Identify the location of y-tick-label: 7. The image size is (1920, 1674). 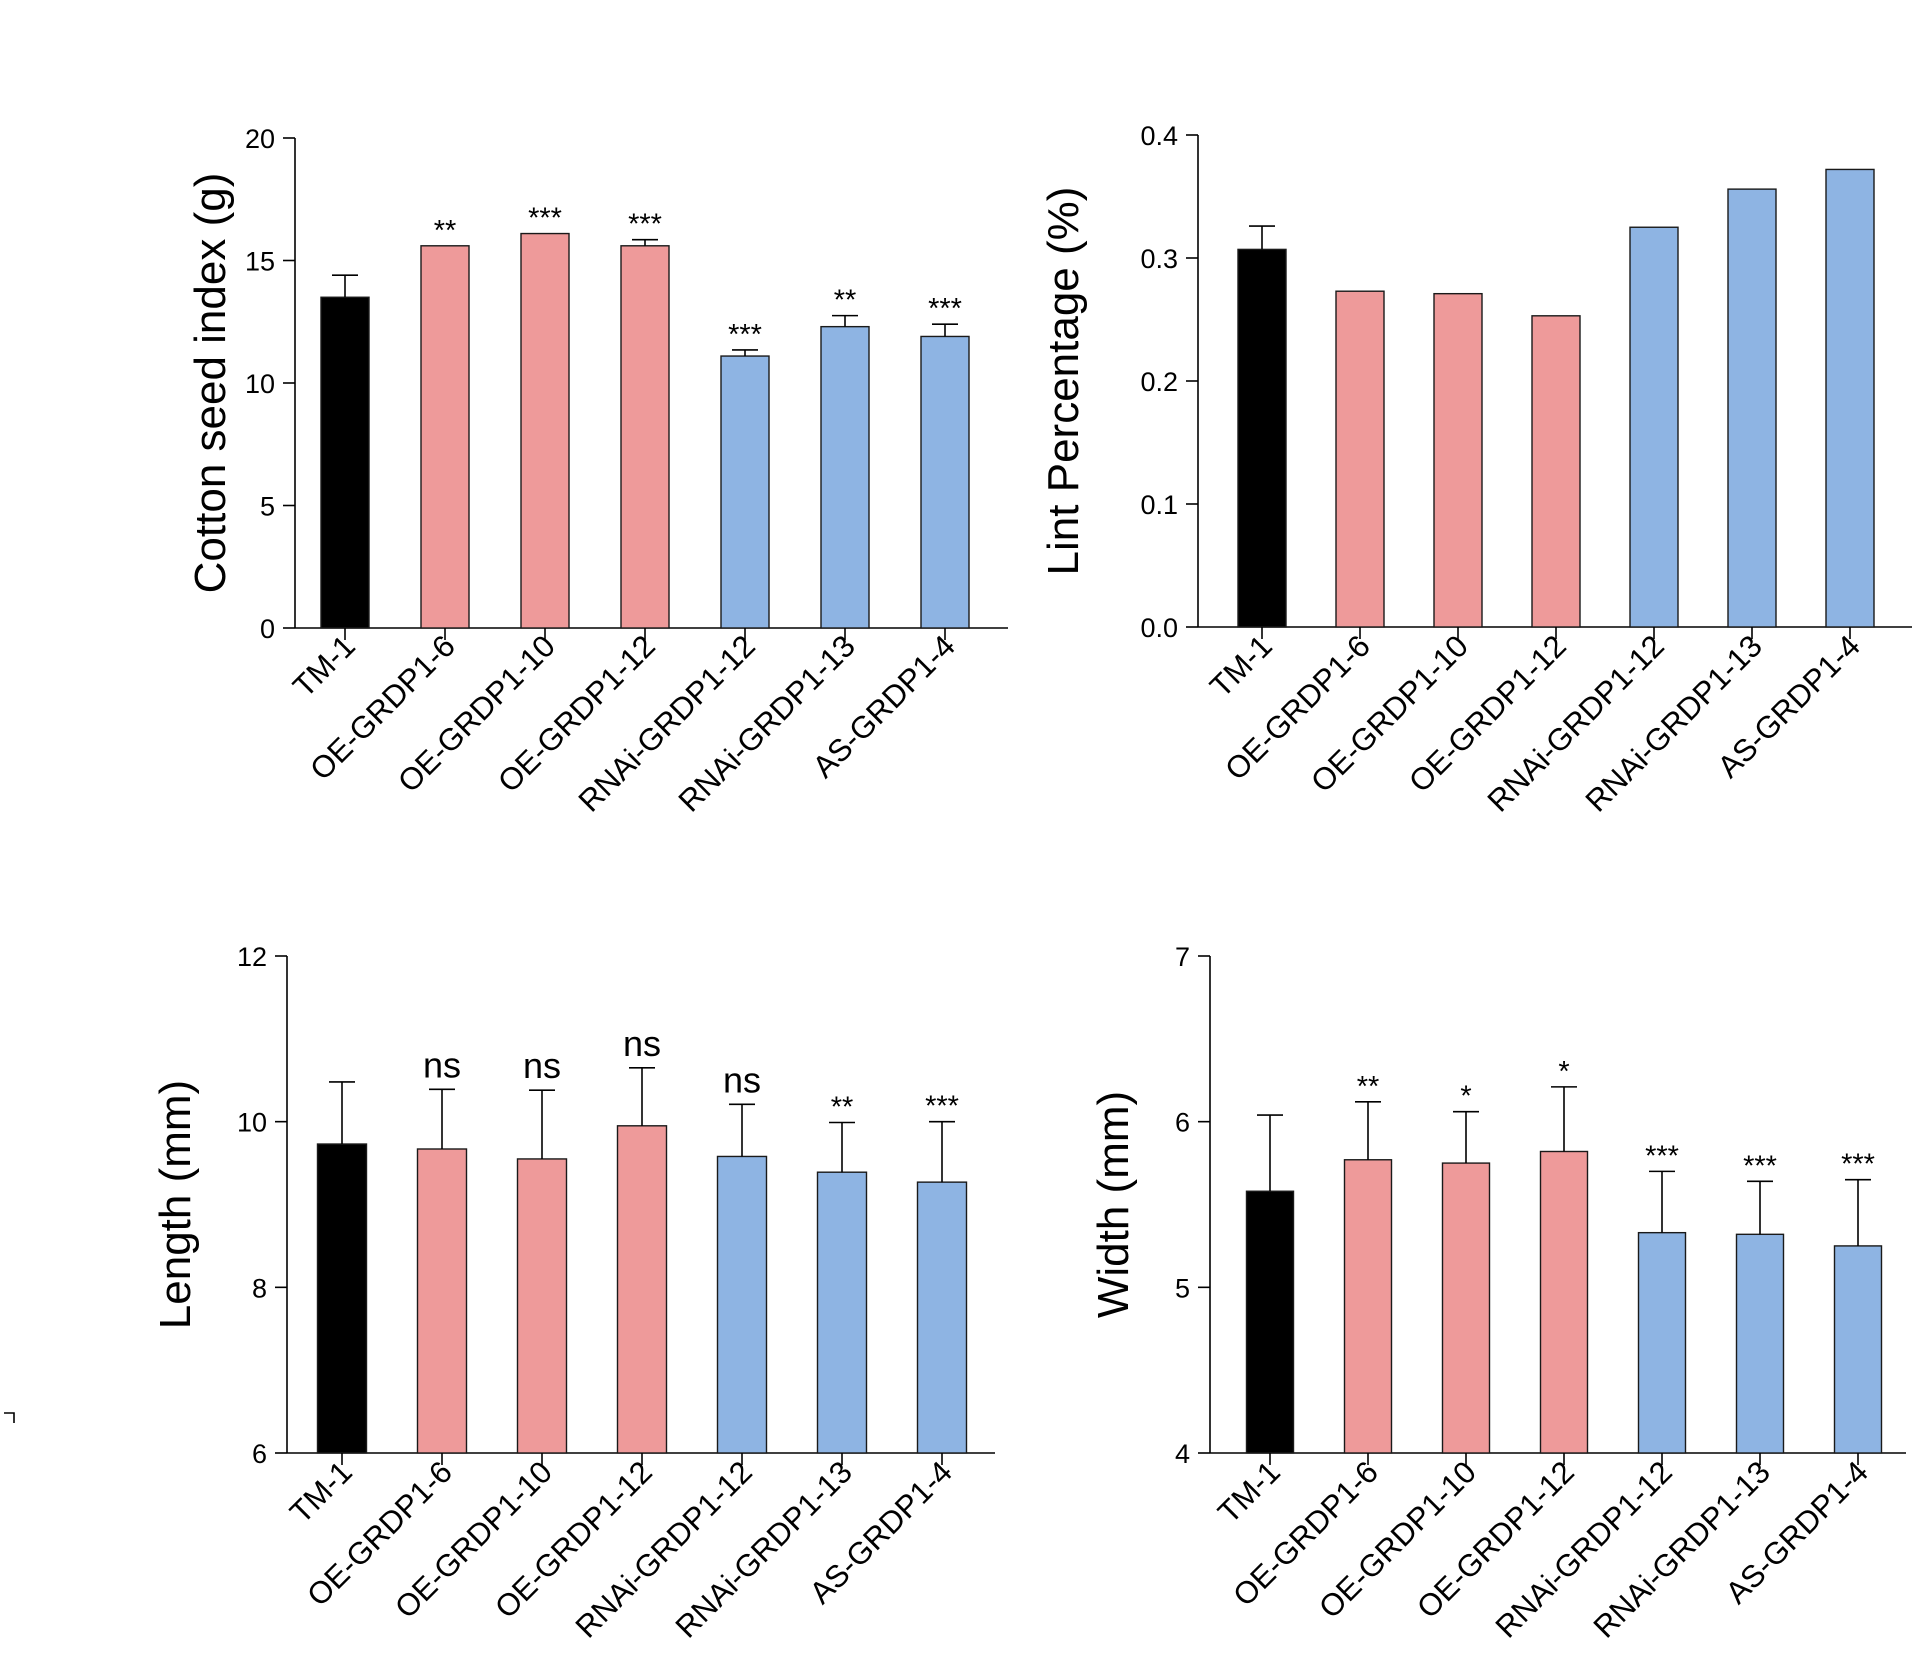
(1182, 957).